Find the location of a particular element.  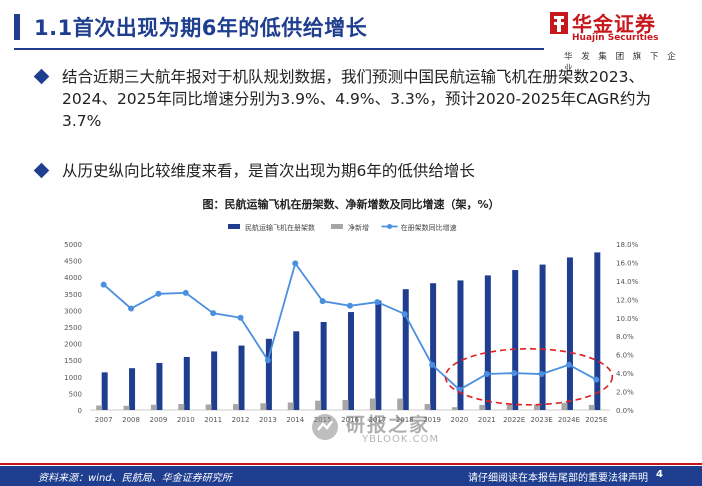

y-tick-label-left: 0 is located at coordinates (80, 411).